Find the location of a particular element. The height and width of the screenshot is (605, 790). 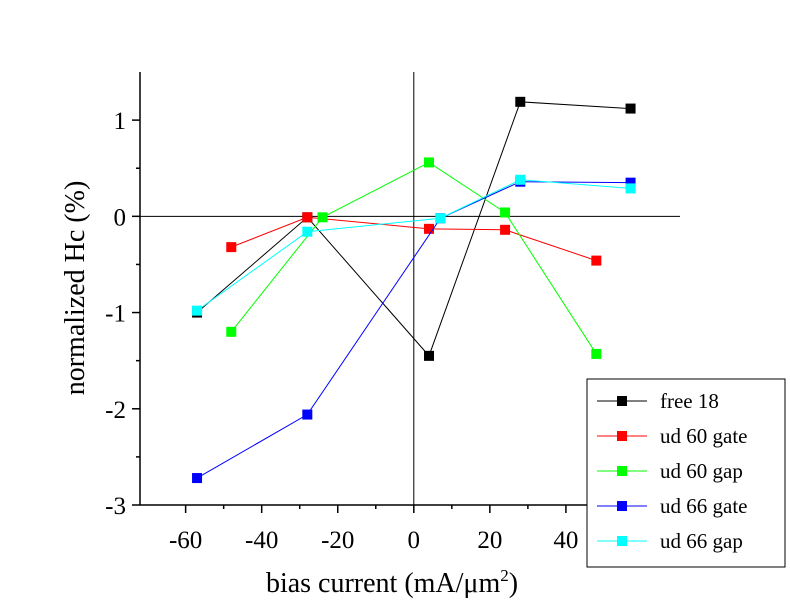

x-axis-title: bias current (mA/μm2) is located at coordinates (392, 582).